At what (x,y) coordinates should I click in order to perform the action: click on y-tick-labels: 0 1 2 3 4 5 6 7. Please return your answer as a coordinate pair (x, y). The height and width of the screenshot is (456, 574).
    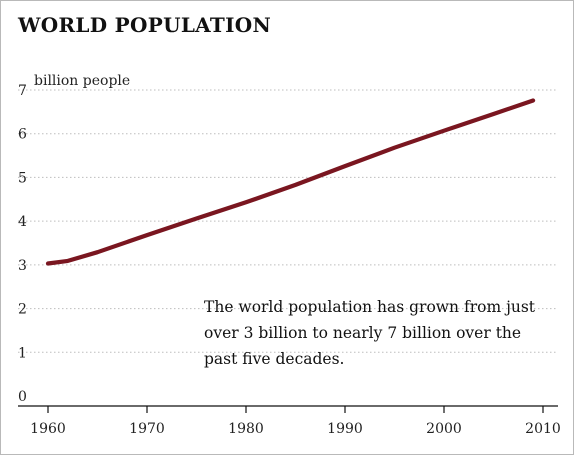
    Looking at the image, I should click on (22, 244).